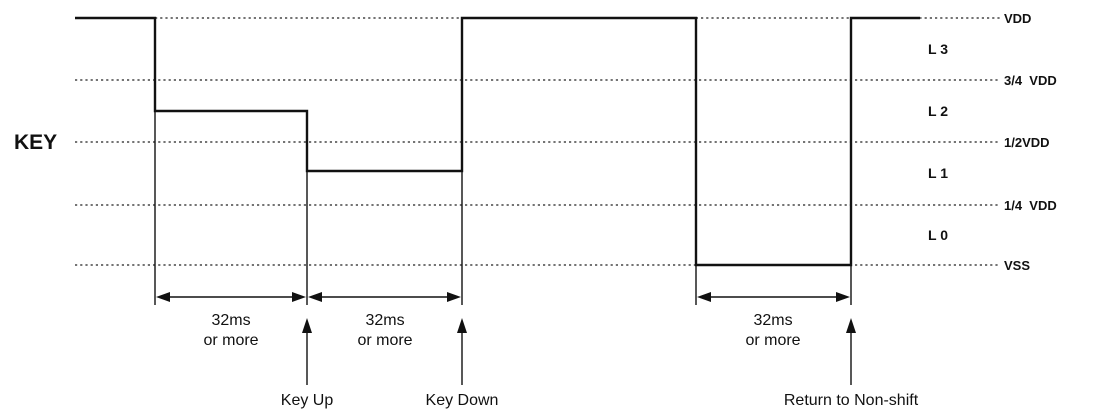 This screenshot has width=1100, height=411. What do you see at coordinates (1027, 142) in the screenshot?
I see `half-vdd-label: 1/2VDD` at bounding box center [1027, 142].